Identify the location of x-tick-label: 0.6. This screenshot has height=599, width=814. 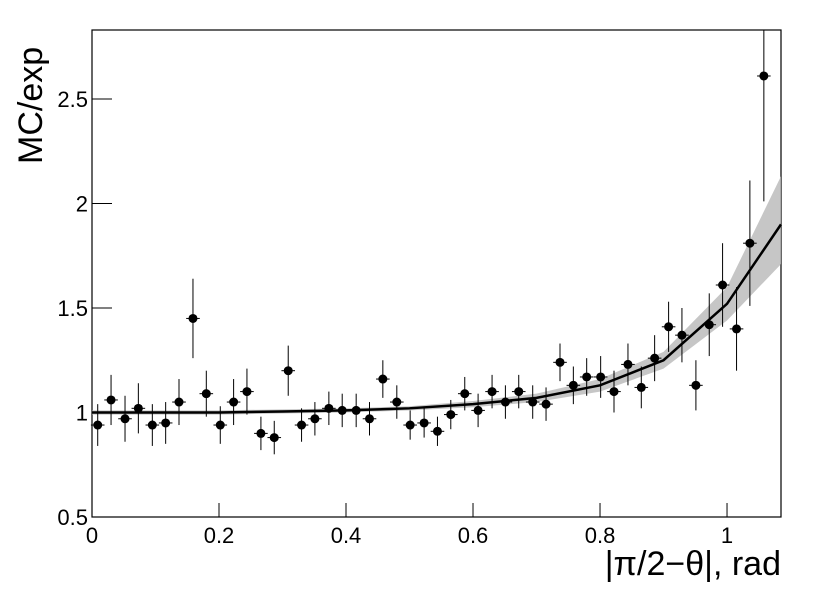
(473, 535).